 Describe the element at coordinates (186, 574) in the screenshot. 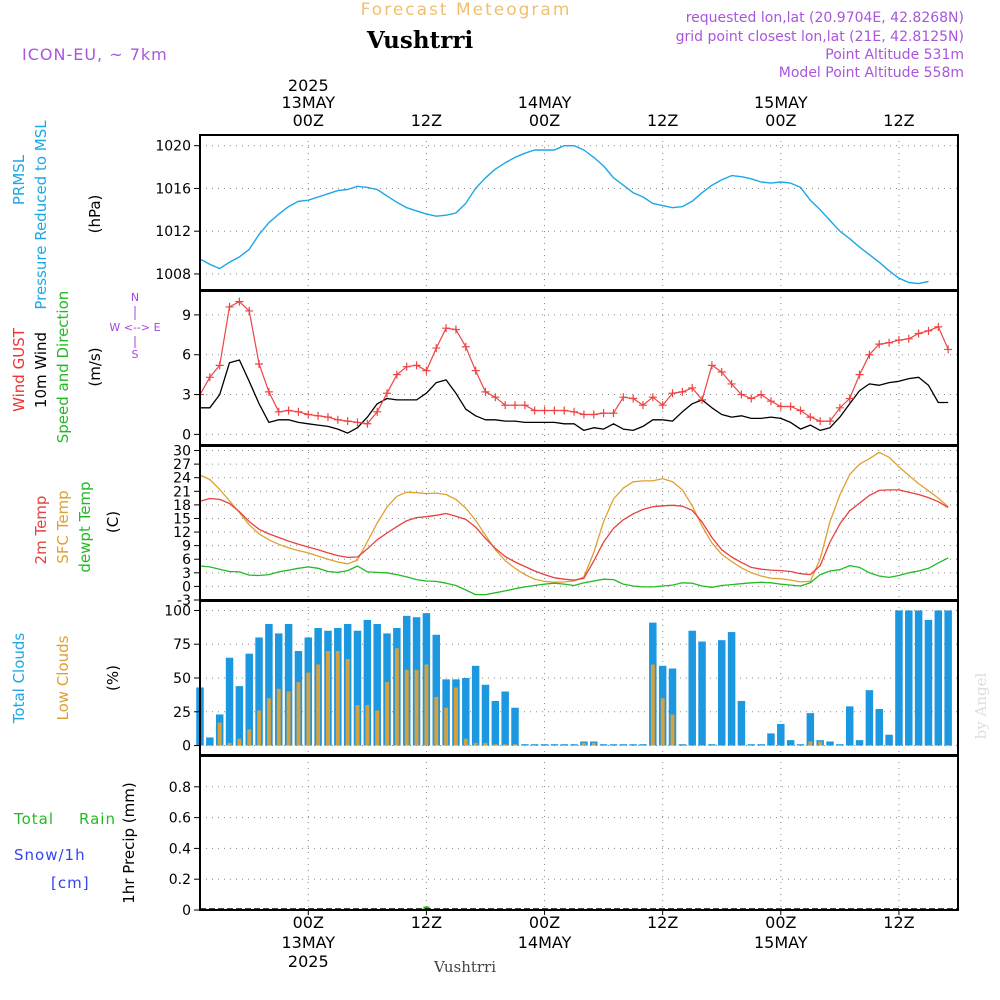

I see `y-tick-label: 3` at that location.